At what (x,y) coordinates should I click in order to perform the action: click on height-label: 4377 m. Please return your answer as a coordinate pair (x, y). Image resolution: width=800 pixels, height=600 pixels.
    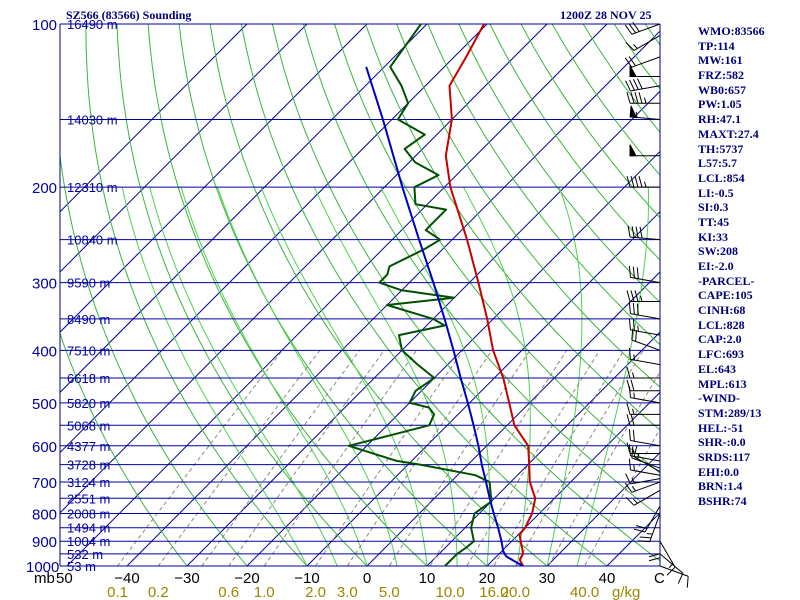
    Looking at the image, I should click on (88, 446).